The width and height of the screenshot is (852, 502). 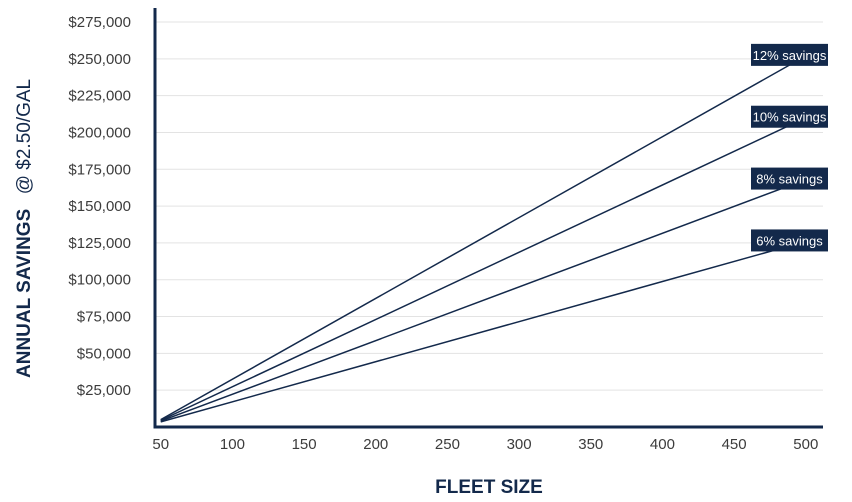 What do you see at coordinates (99, 132) in the screenshot?
I see `y-tick-label: $200,000` at bounding box center [99, 132].